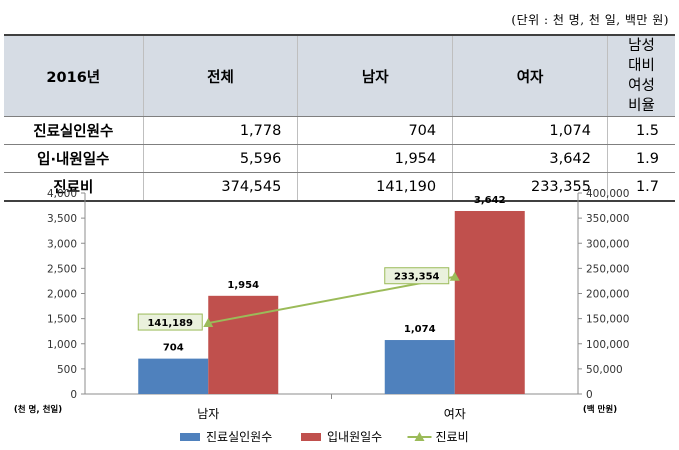 This screenshot has height=450, width=679. I want to click on y-left-tick-label: 3,500, so click(62, 219).